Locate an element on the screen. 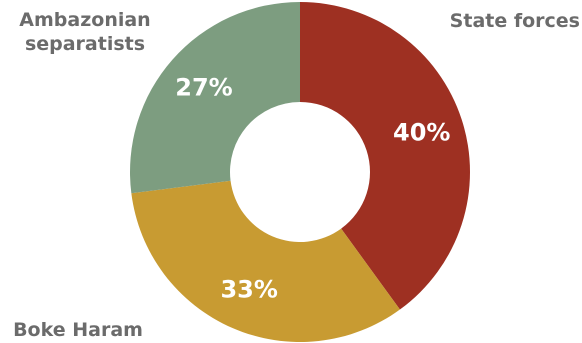 The width and height of the screenshot is (582, 343). slice-value-label: 33% is located at coordinates (248, 289).